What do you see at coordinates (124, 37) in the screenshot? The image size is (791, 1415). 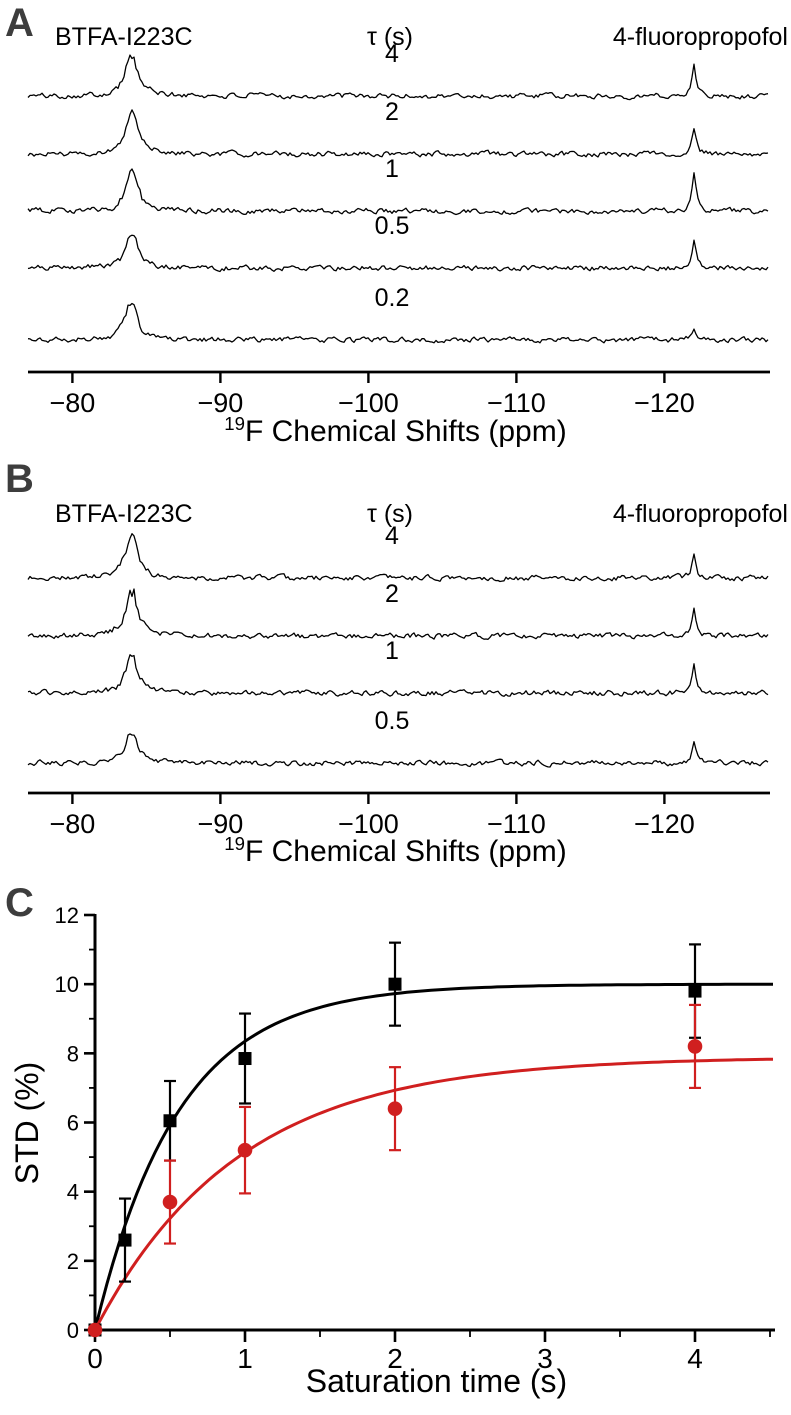 I see `panel-a-protein-header: BTFA-I223C` at bounding box center [124, 37].